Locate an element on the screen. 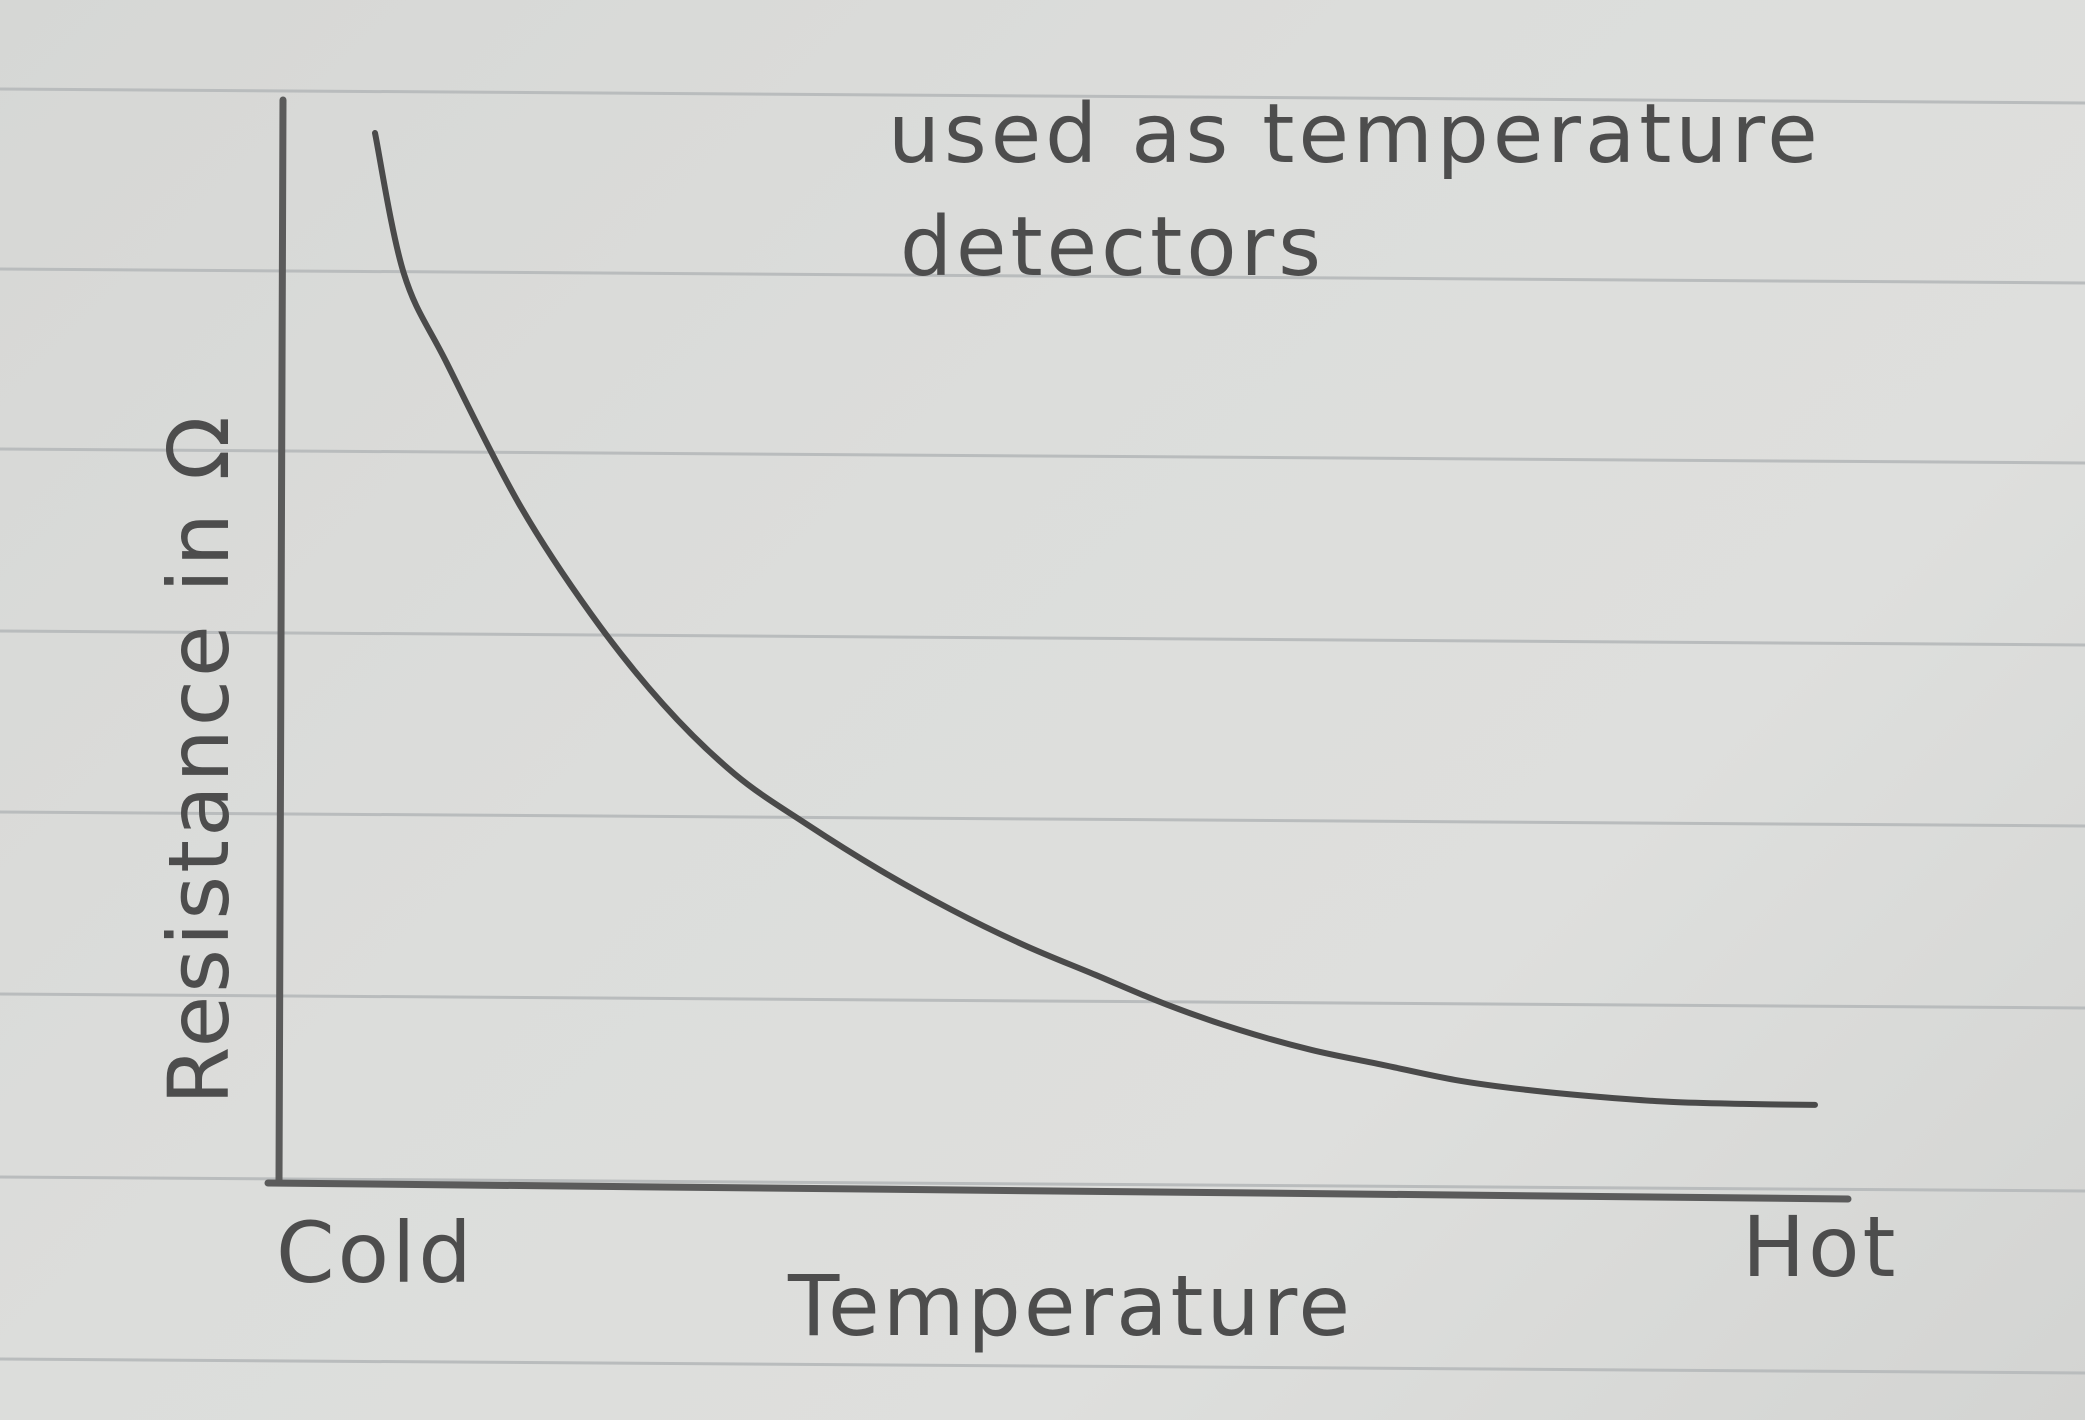 This screenshot has height=1420, width=2085. x-tick-label-cold: Cold is located at coordinates (375, 1253).